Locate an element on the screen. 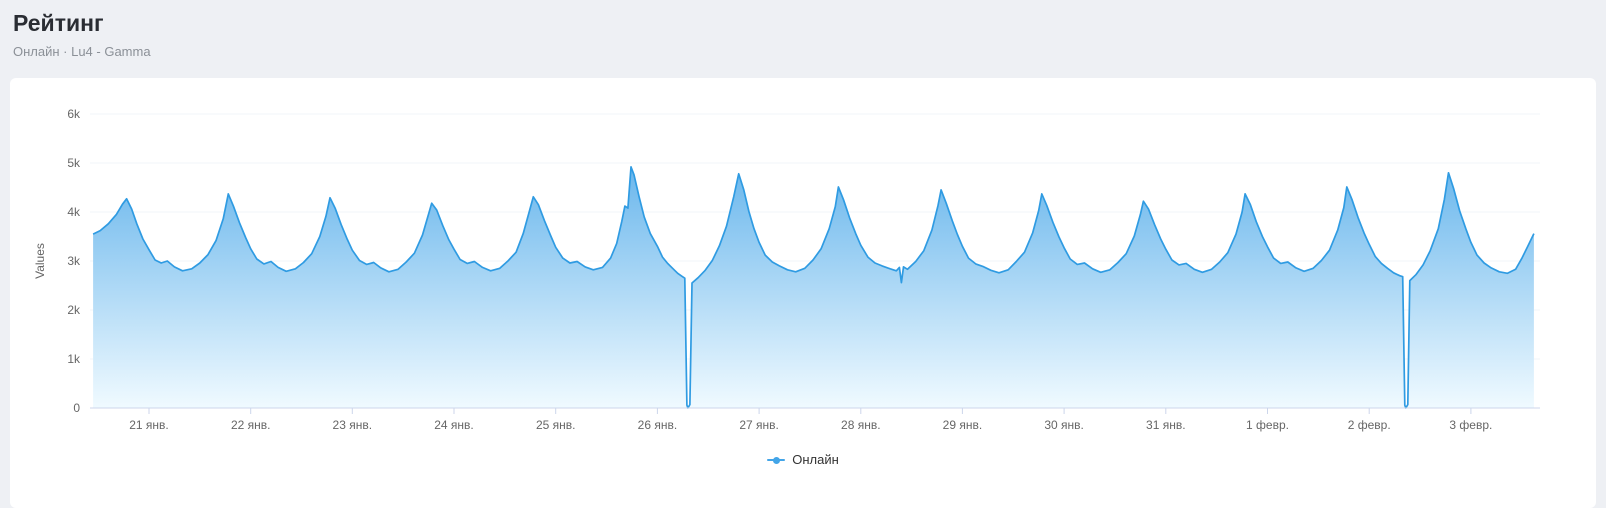 Image resolution: width=1606 pixels, height=508 pixels. legend-item-online: Онлайн is located at coordinates (803, 459).